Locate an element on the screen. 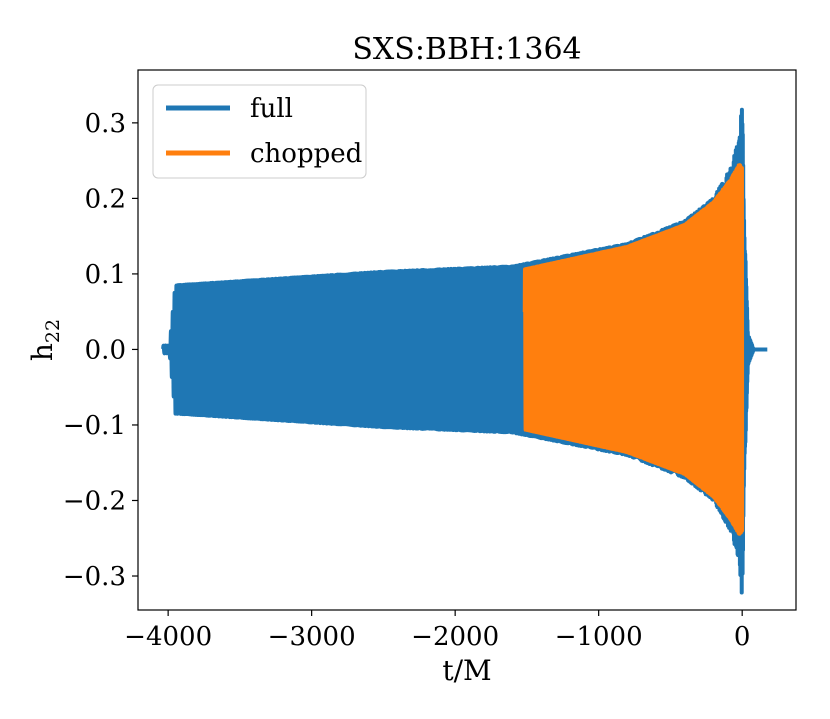 This screenshot has height=719, width=830. y-axis-label-sub: 22 is located at coordinates (53, 331).